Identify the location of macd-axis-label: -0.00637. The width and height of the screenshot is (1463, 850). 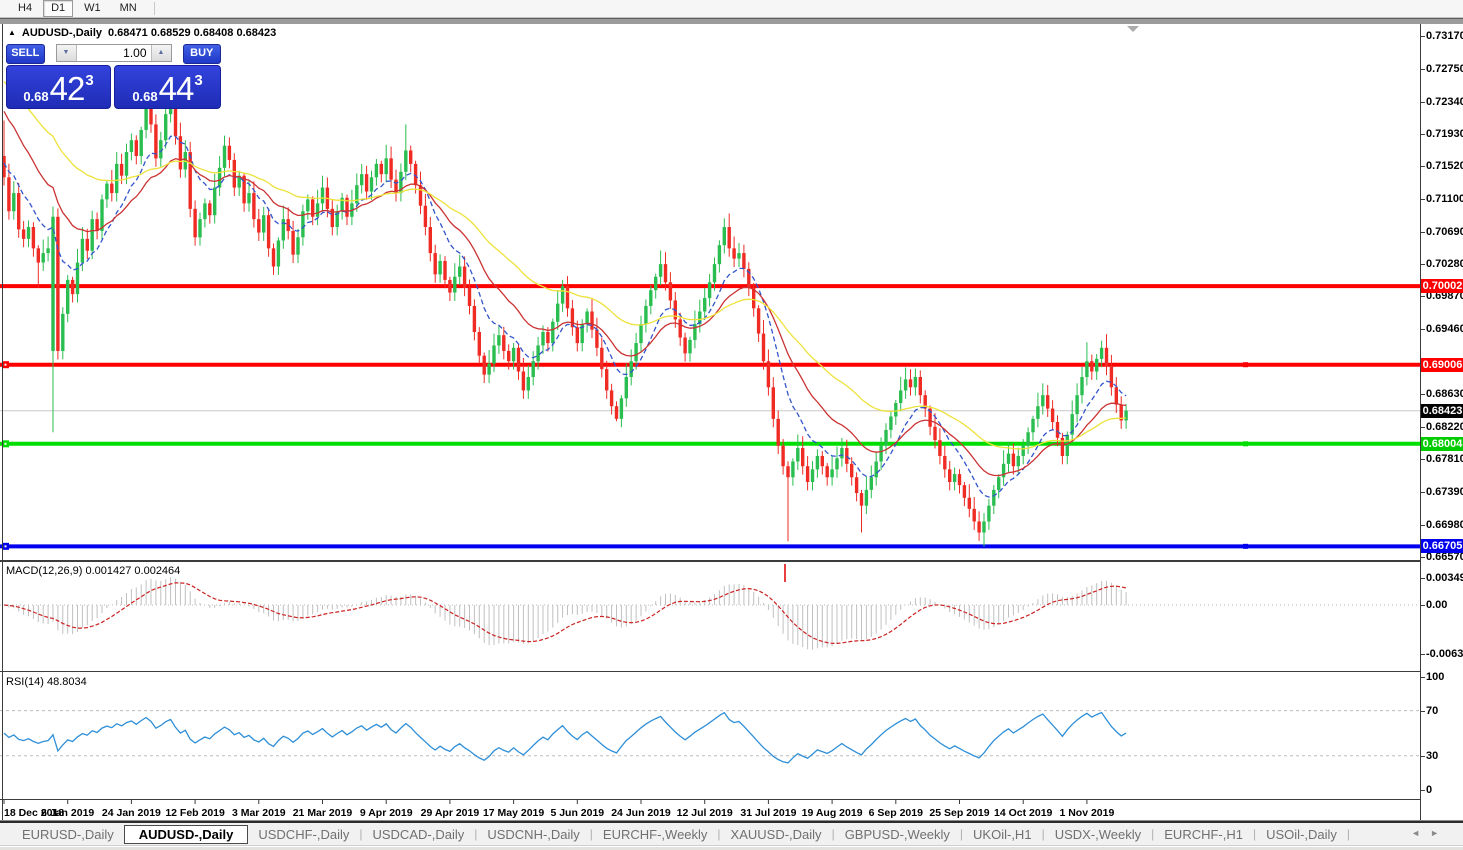
(1444, 654).